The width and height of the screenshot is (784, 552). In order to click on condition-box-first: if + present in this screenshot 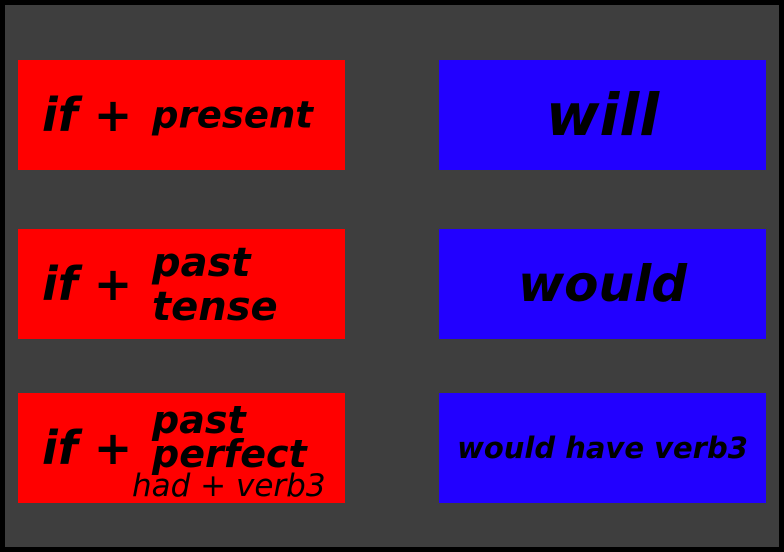, I will do `click(181, 115)`.